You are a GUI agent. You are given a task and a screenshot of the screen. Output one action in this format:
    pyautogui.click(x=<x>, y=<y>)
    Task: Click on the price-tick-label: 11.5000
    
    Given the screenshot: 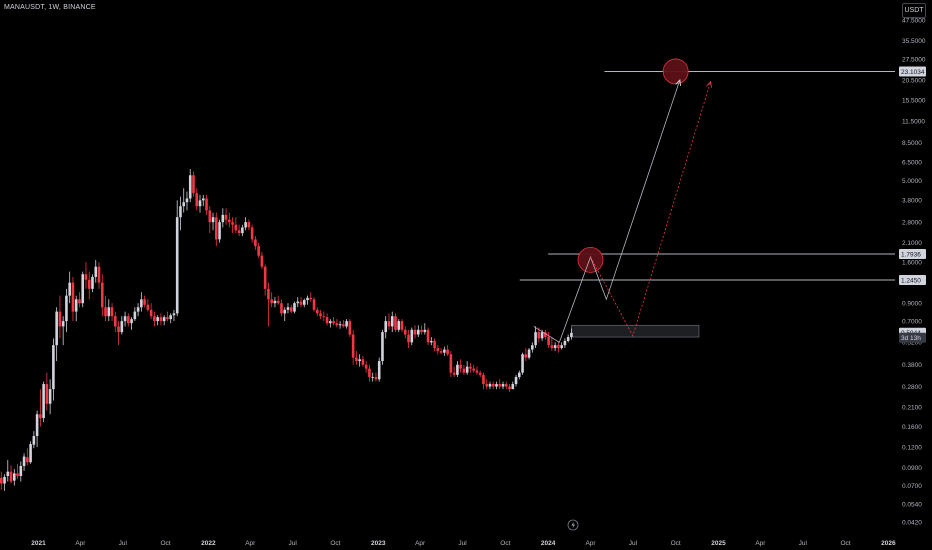 What is the action you would take?
    pyautogui.click(x=913, y=122)
    